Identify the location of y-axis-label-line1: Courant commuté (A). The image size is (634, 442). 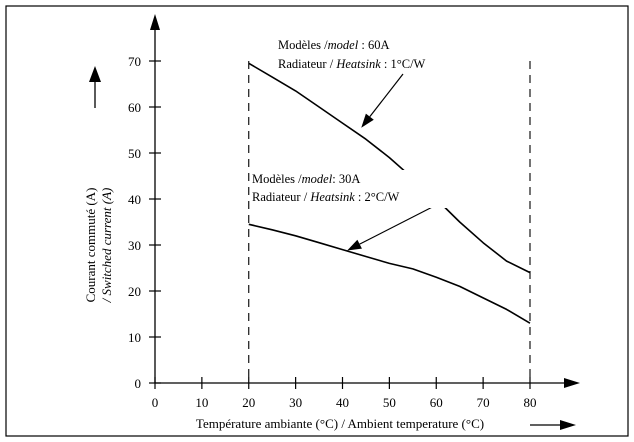
(90, 245).